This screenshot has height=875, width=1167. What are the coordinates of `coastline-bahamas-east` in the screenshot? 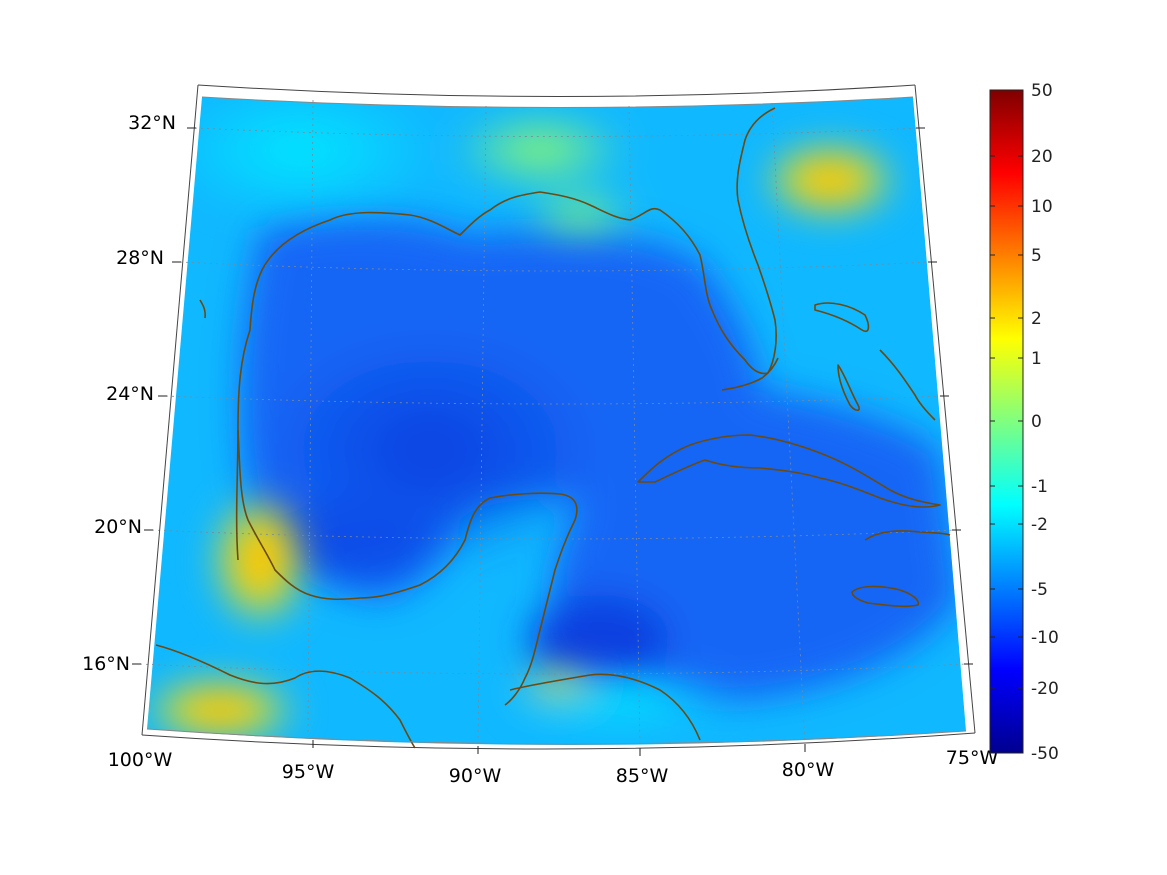 It's located at (907, 385).